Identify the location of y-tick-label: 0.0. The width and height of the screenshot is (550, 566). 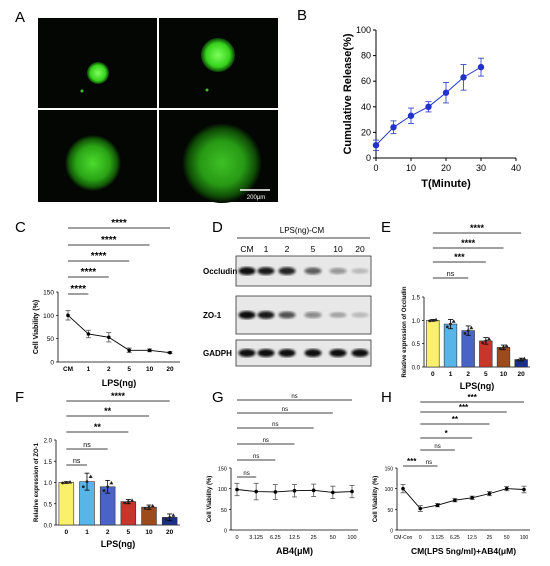
(416, 369).